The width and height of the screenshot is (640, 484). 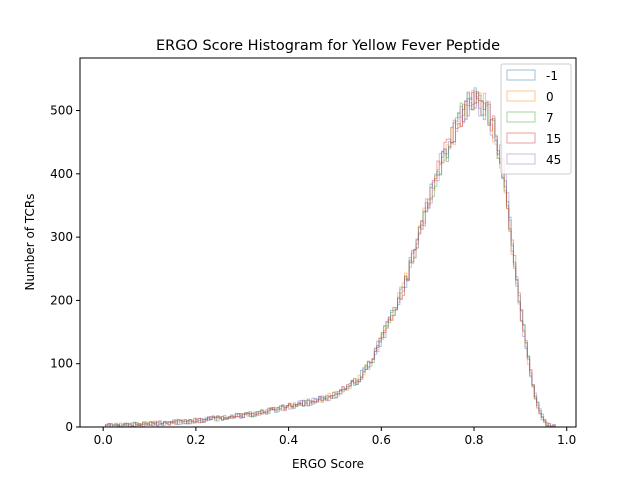 What do you see at coordinates (553, 139) in the screenshot?
I see `legend-label: 15` at bounding box center [553, 139].